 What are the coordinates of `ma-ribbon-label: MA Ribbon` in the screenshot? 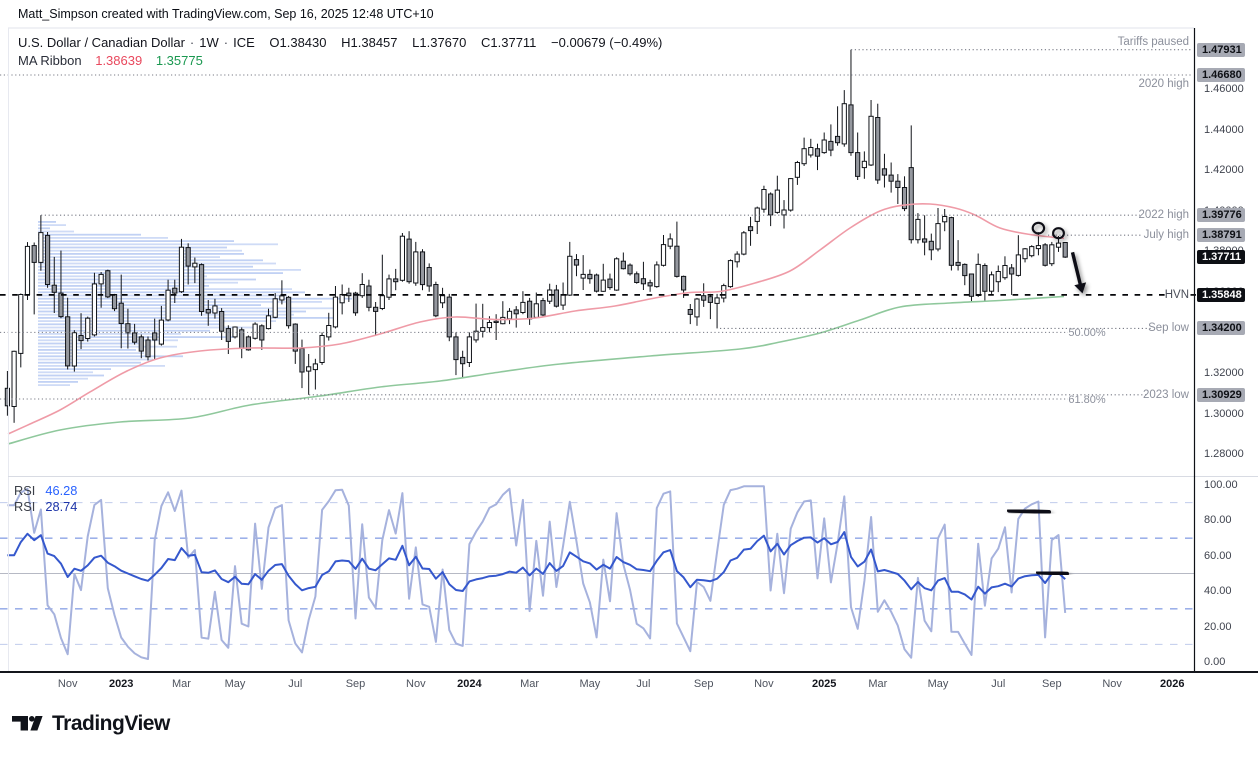 It's located at (50, 60).